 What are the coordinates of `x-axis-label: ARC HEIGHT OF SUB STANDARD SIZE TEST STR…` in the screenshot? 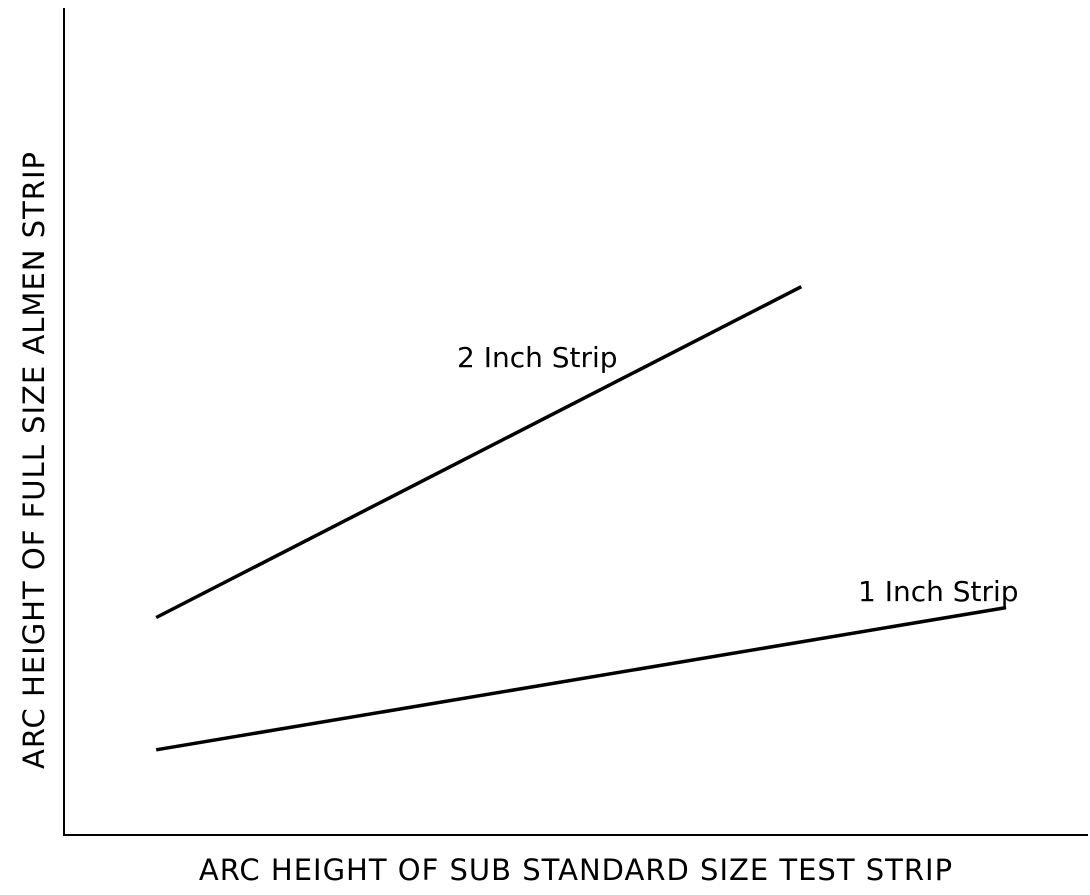 It's located at (576, 870).